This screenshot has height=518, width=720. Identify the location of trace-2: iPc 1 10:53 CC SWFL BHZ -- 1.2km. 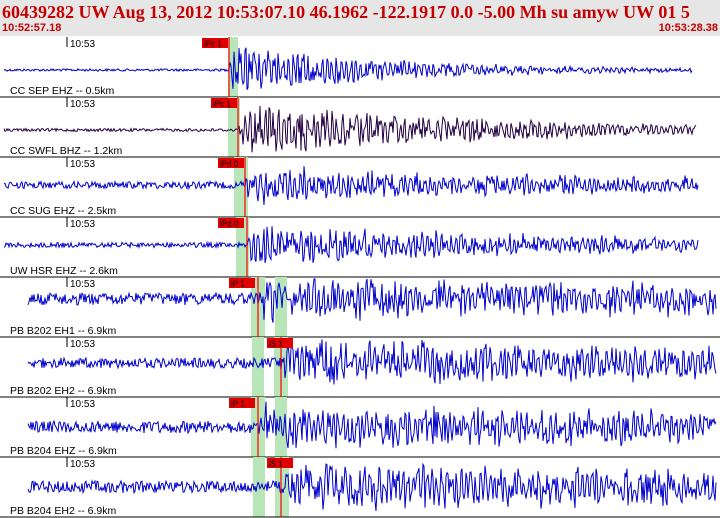
(360, 127).